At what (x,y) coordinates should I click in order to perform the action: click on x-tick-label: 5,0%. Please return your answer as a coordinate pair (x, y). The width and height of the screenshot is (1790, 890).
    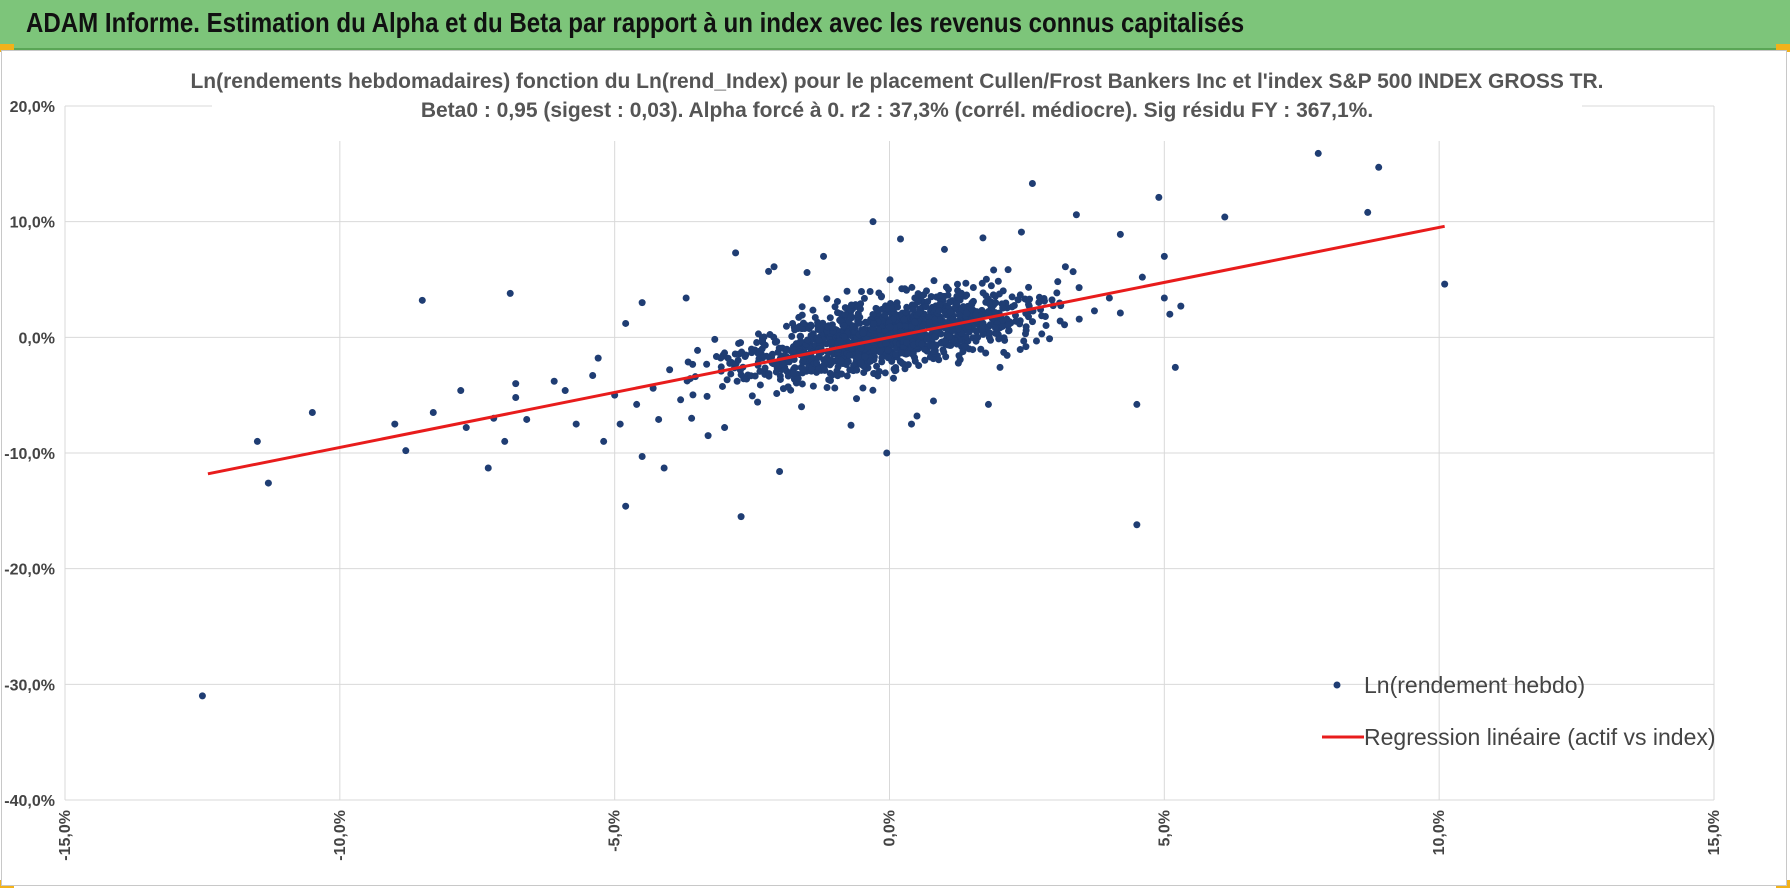
    Looking at the image, I should click on (1164, 828).